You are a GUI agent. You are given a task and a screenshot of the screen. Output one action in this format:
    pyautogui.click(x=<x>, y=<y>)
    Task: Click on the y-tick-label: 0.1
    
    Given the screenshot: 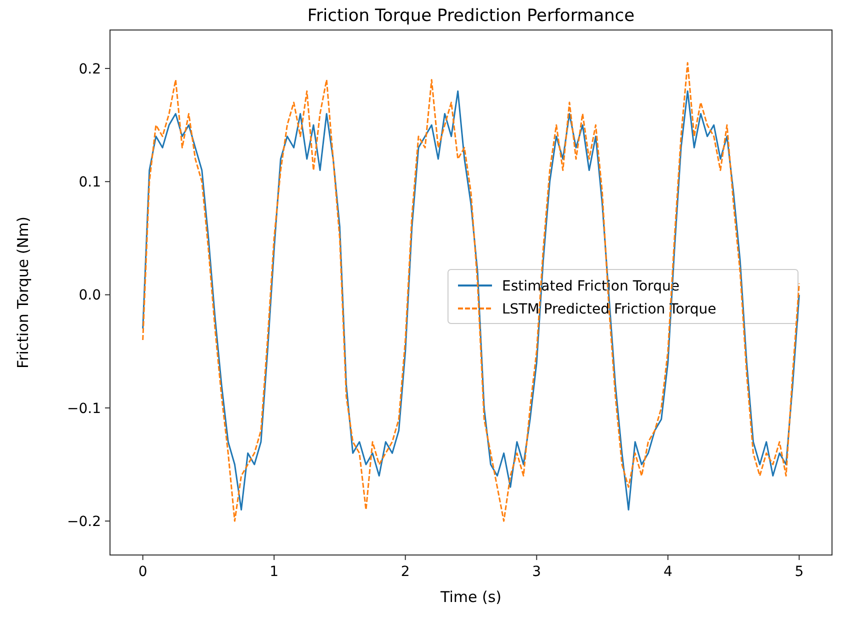 What is the action you would take?
    pyautogui.click(x=89, y=182)
    